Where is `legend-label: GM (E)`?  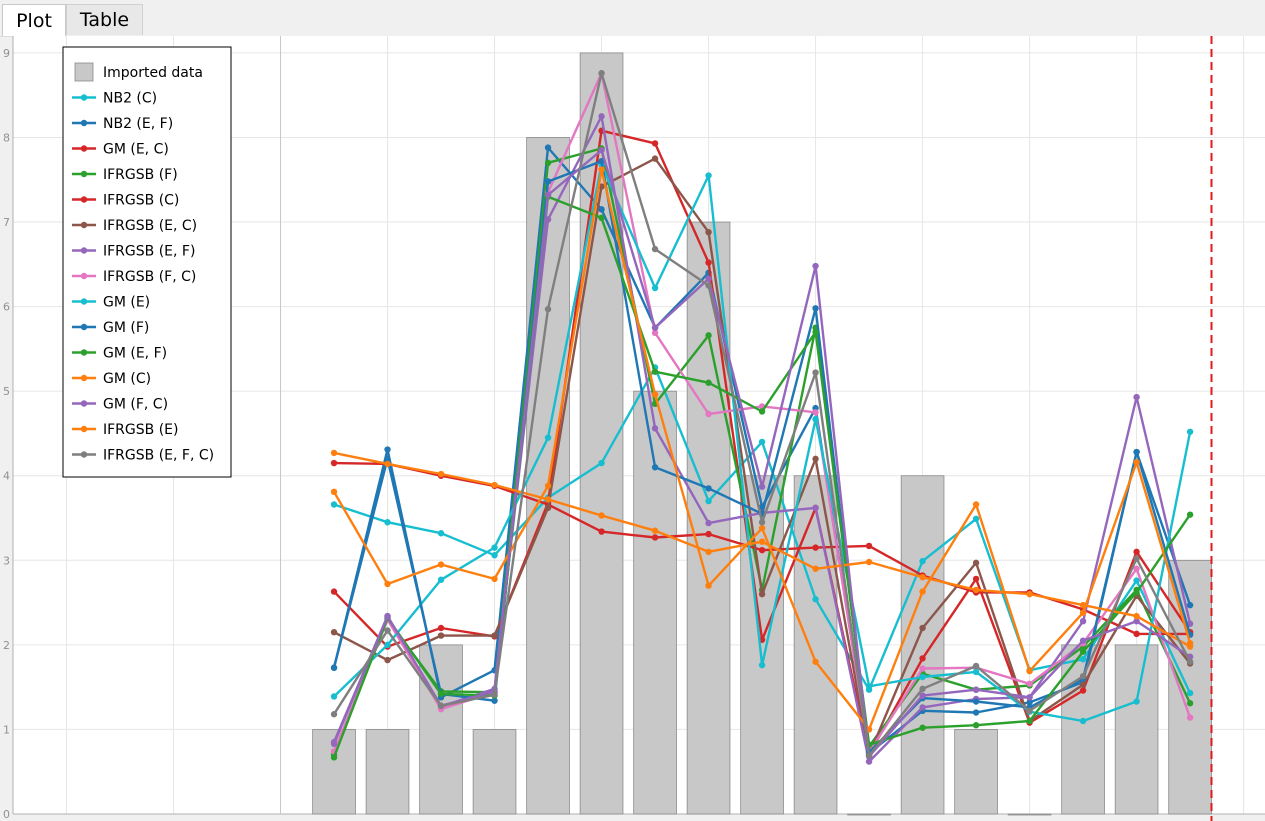
legend-label: GM (E) is located at coordinates (126, 303).